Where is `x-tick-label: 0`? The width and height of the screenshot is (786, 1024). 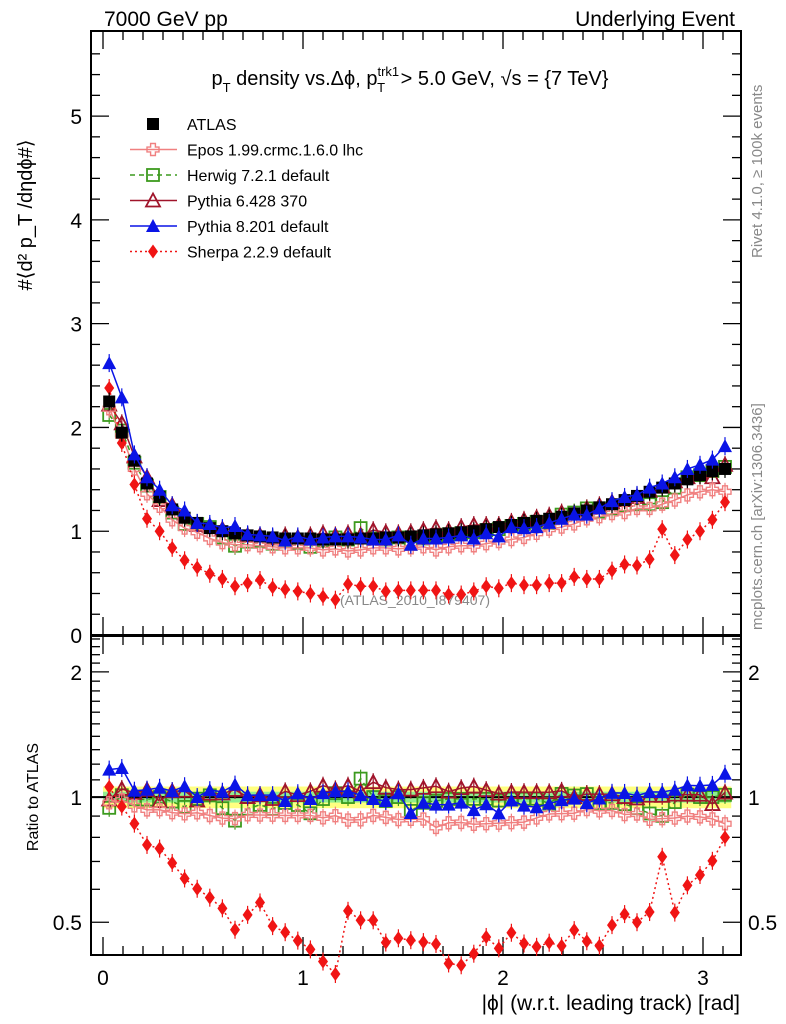
x-tick-label: 0 is located at coordinates (103, 978).